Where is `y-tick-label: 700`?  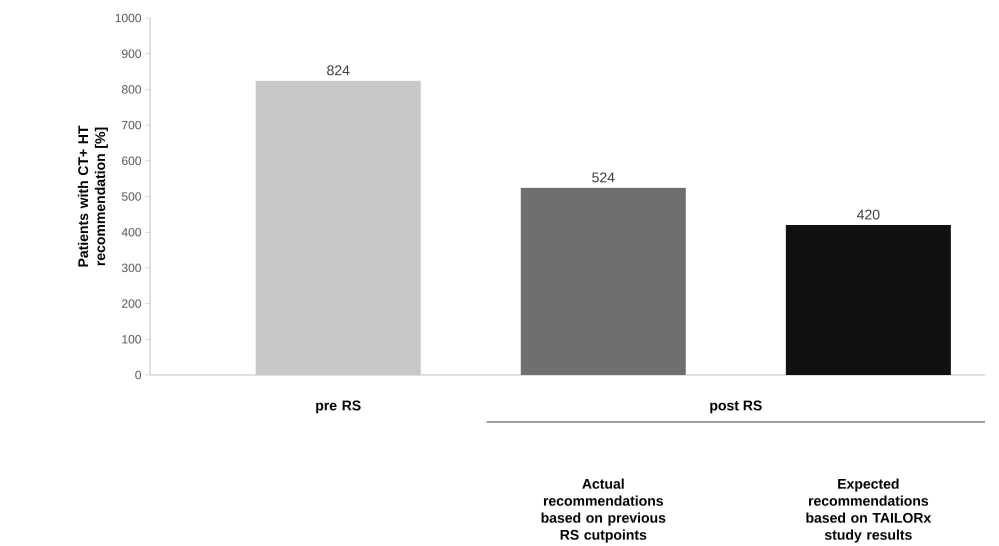
y-tick-label: 700 is located at coordinates (132, 125).